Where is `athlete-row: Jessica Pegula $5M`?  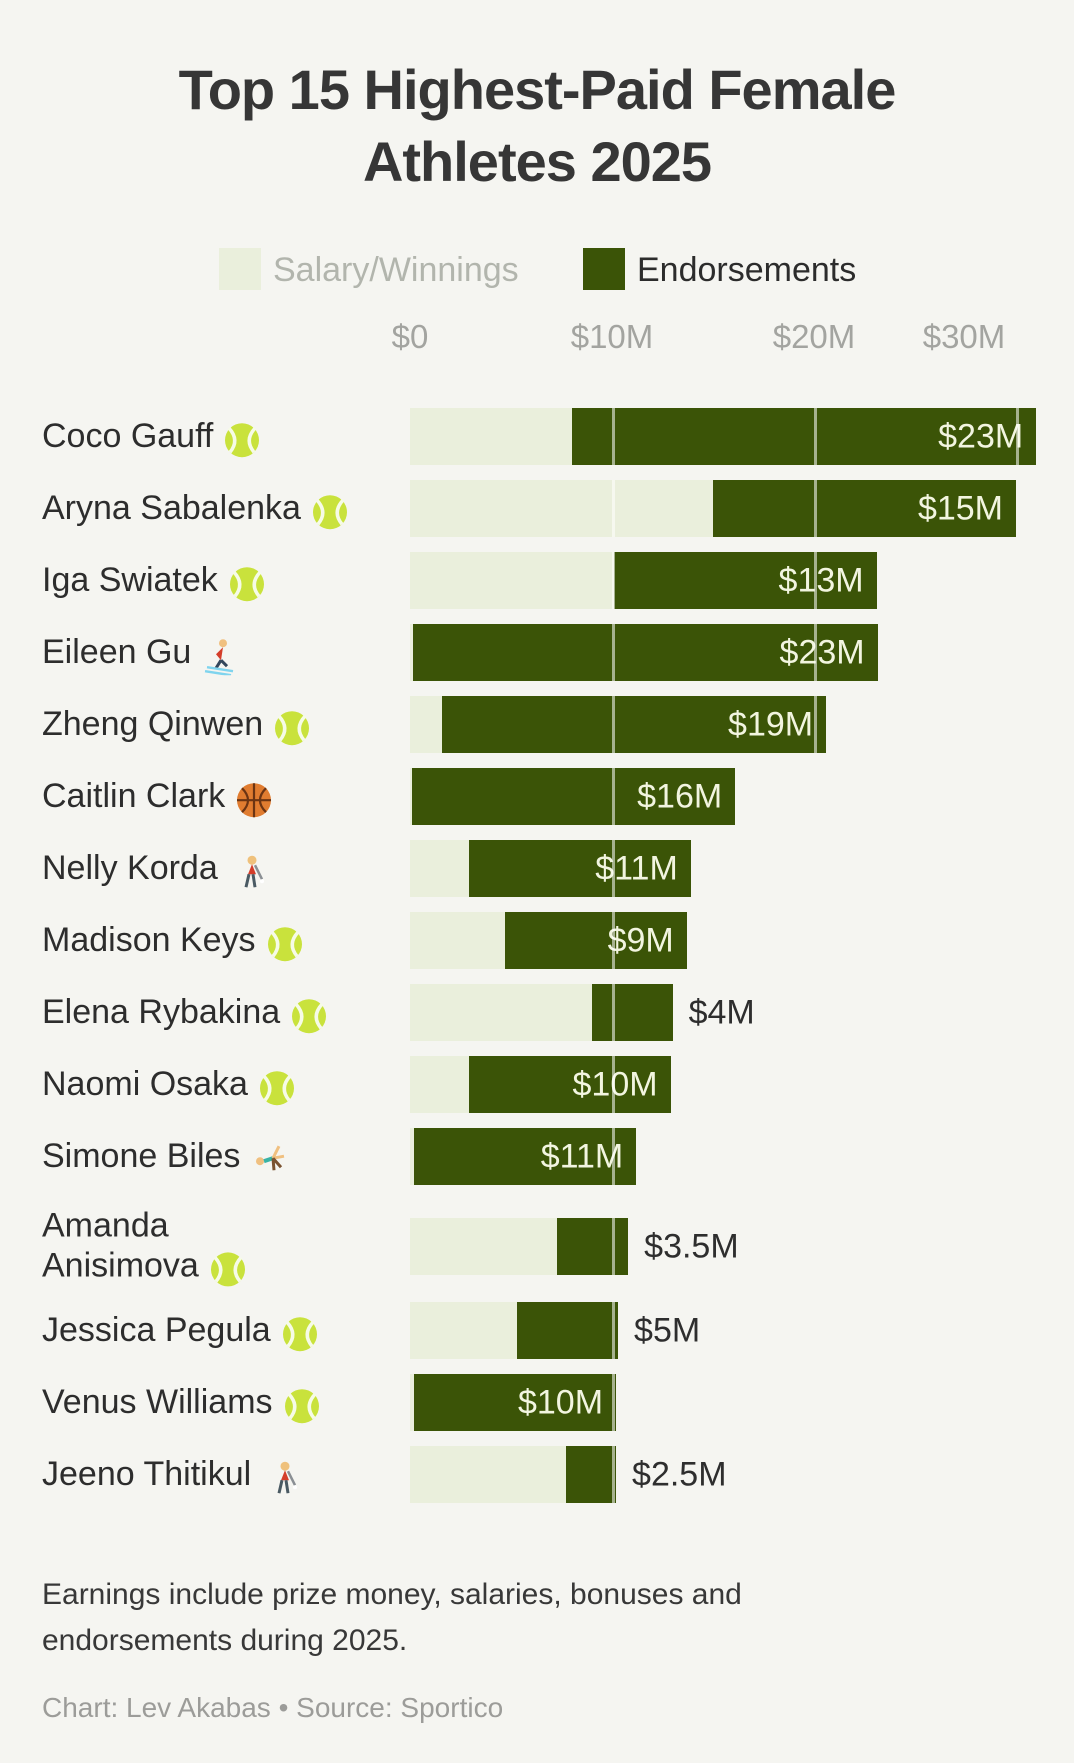 athlete-row: Jessica Pegula $5M is located at coordinates (537, 1330).